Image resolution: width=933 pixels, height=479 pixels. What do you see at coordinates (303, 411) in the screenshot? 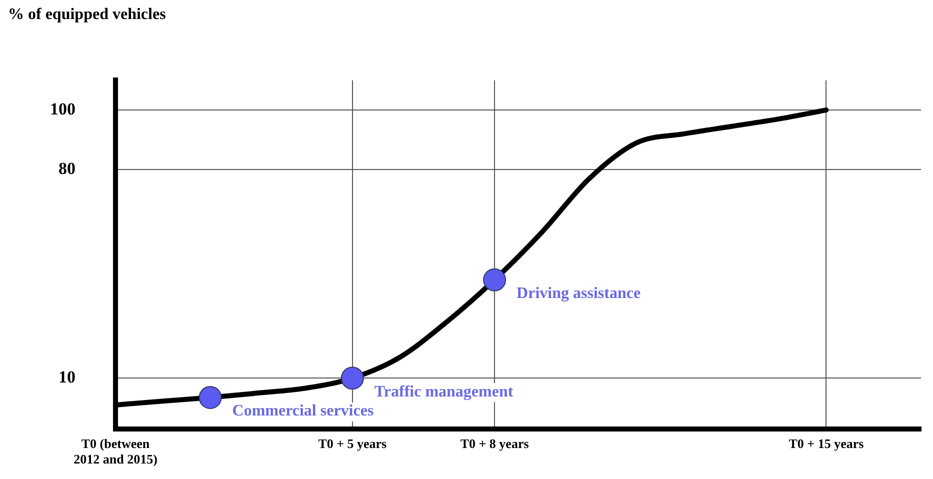
I see `annotation: Commercial services` at bounding box center [303, 411].